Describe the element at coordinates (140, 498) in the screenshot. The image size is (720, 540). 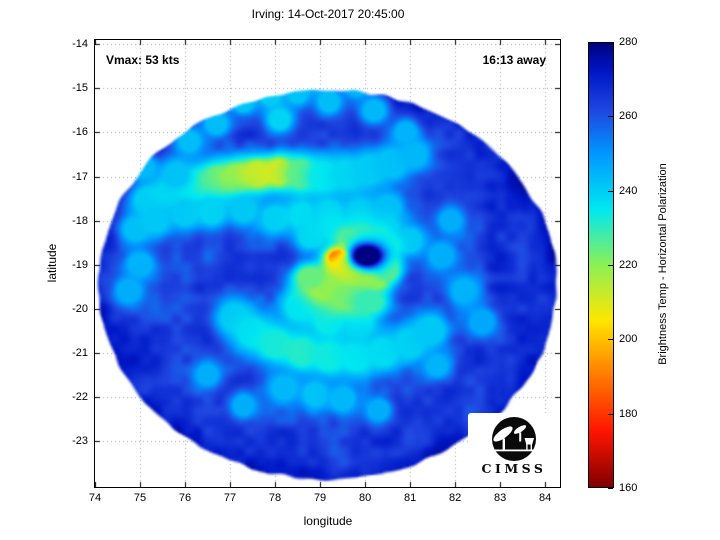
I see `x-tick-label: 75` at that location.